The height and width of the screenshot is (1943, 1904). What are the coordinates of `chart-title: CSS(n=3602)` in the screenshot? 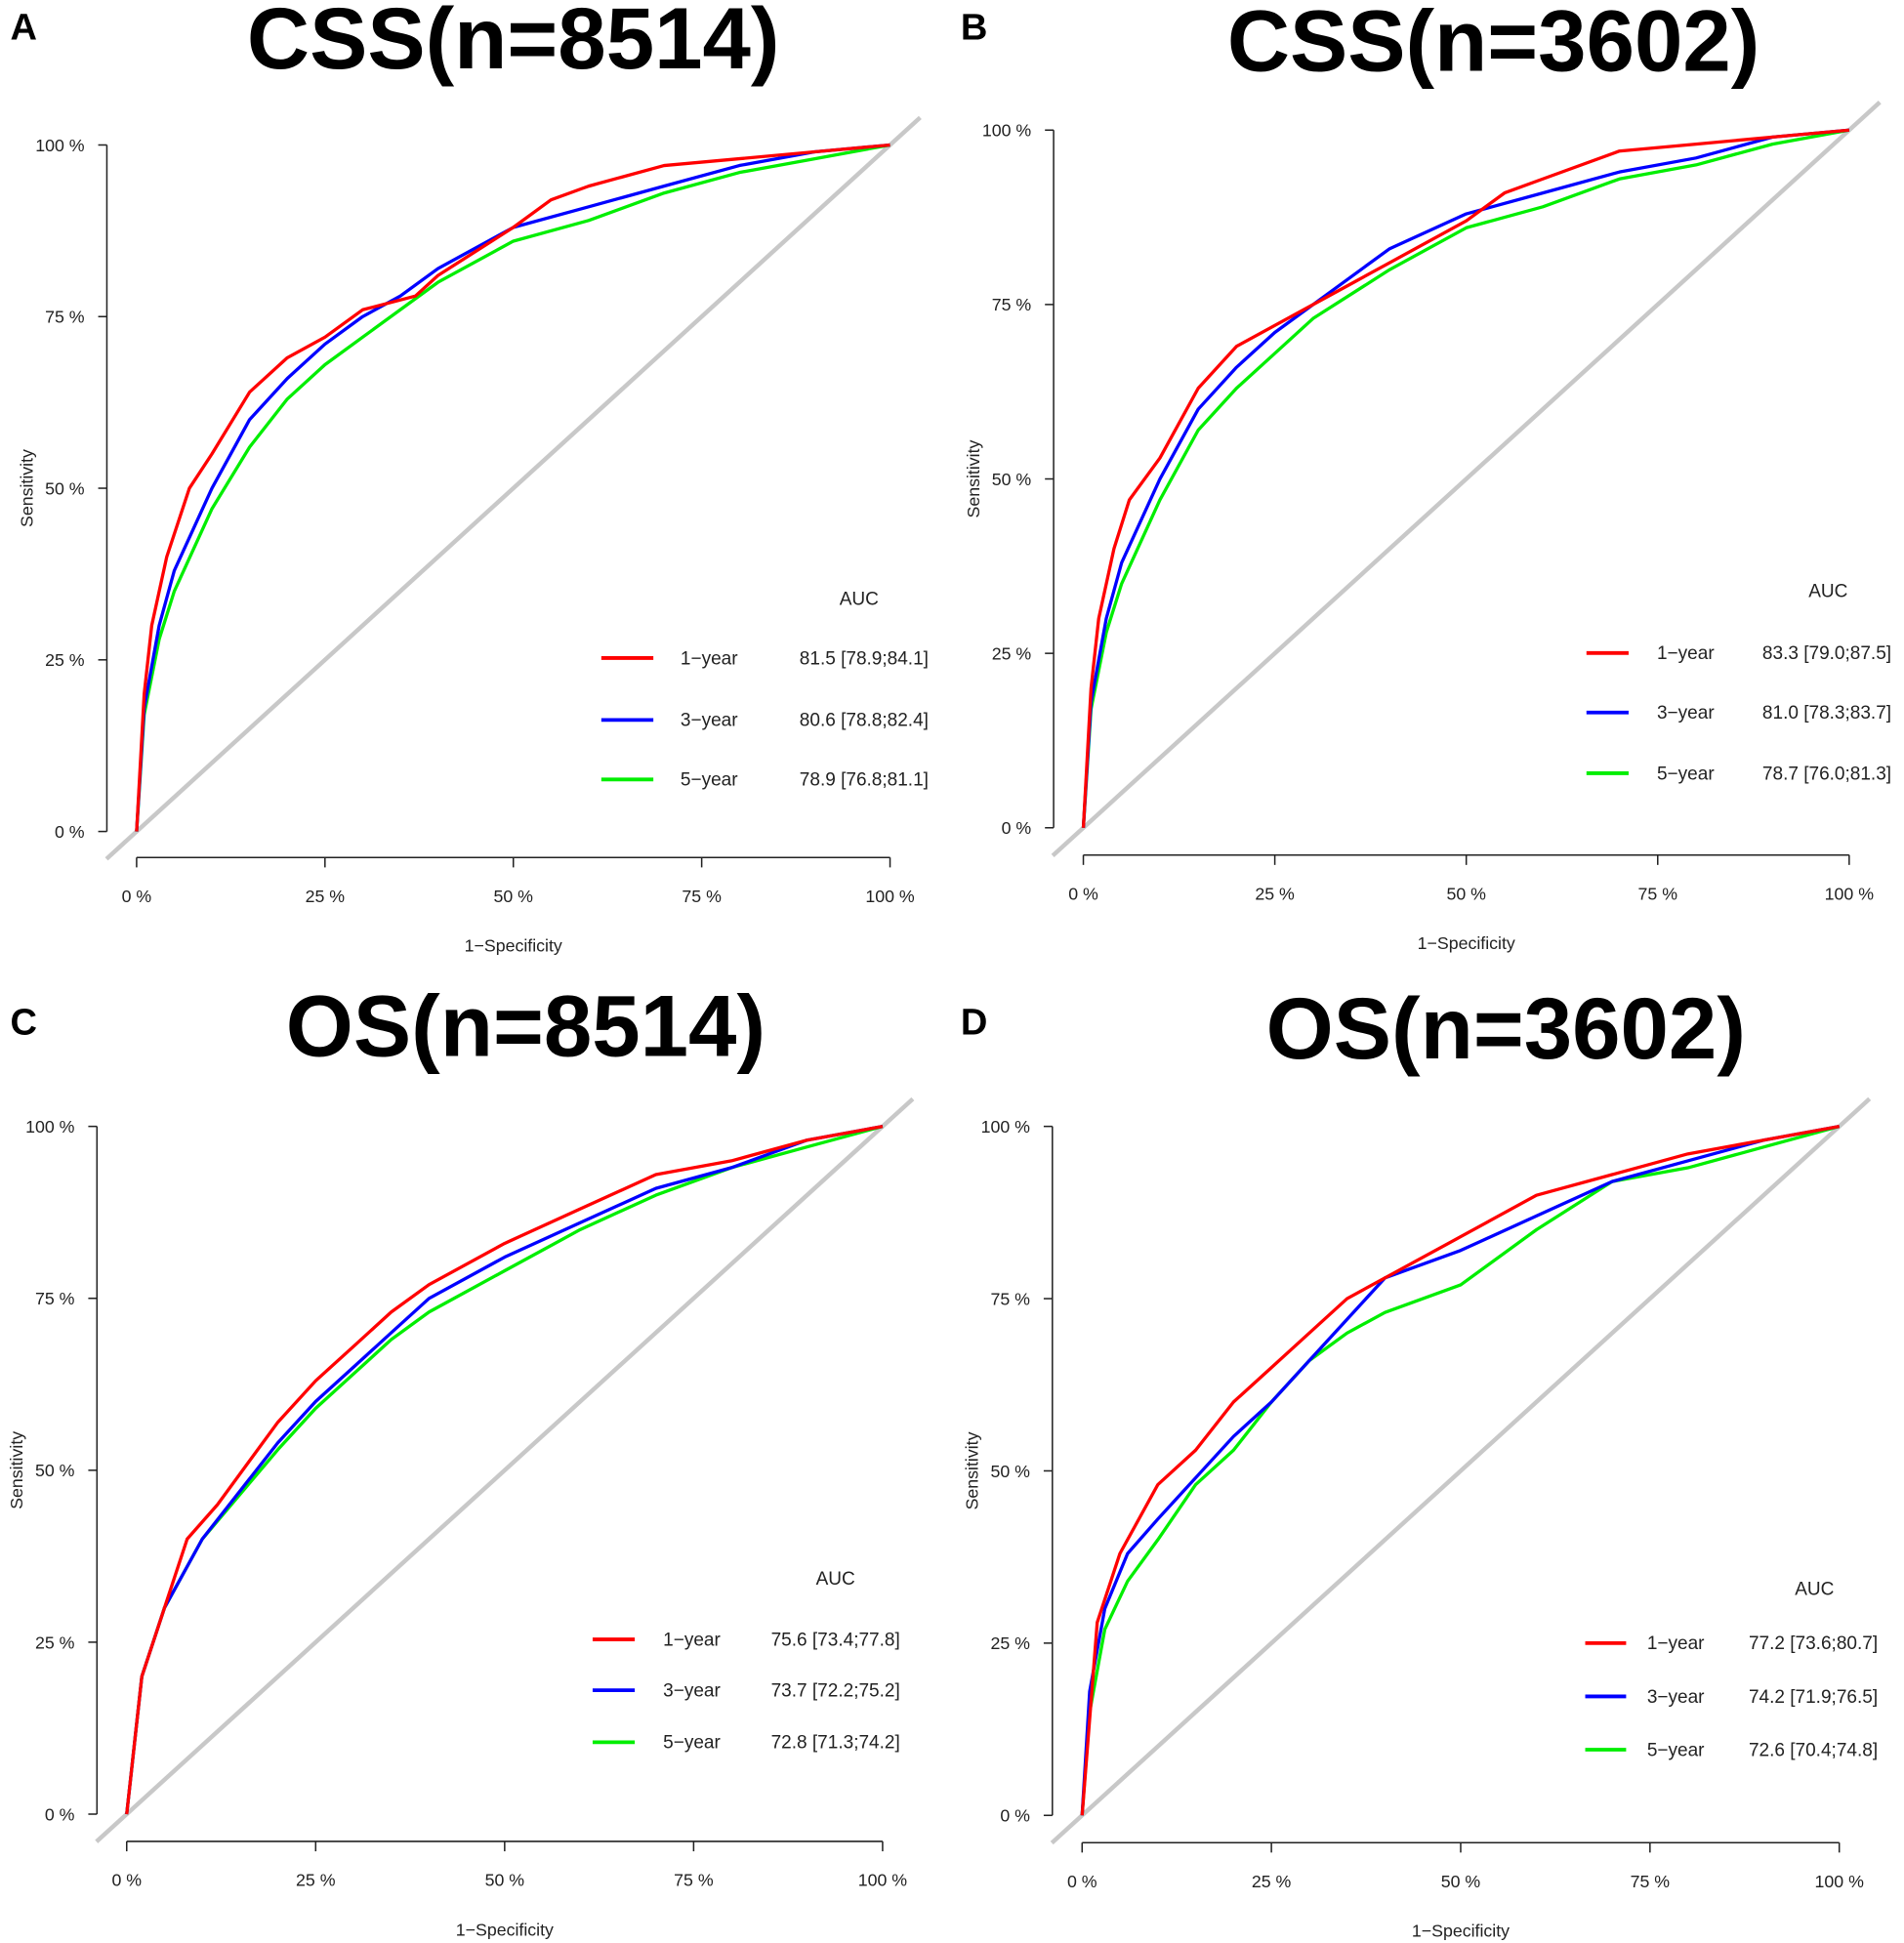 It's located at (1493, 45).